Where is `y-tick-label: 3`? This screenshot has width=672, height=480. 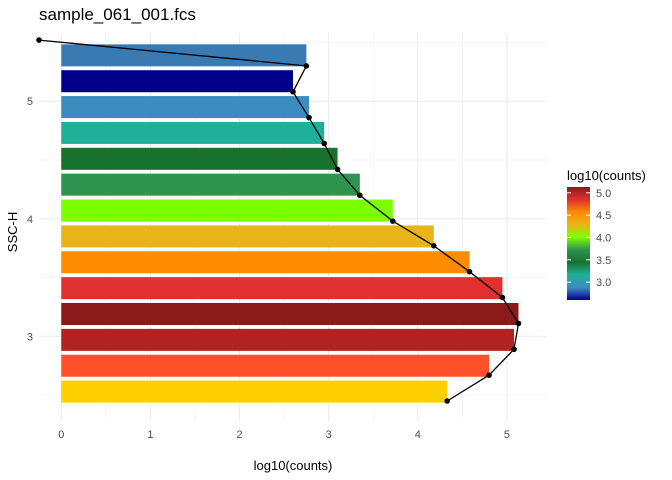 y-tick-label: 3 is located at coordinates (30, 337).